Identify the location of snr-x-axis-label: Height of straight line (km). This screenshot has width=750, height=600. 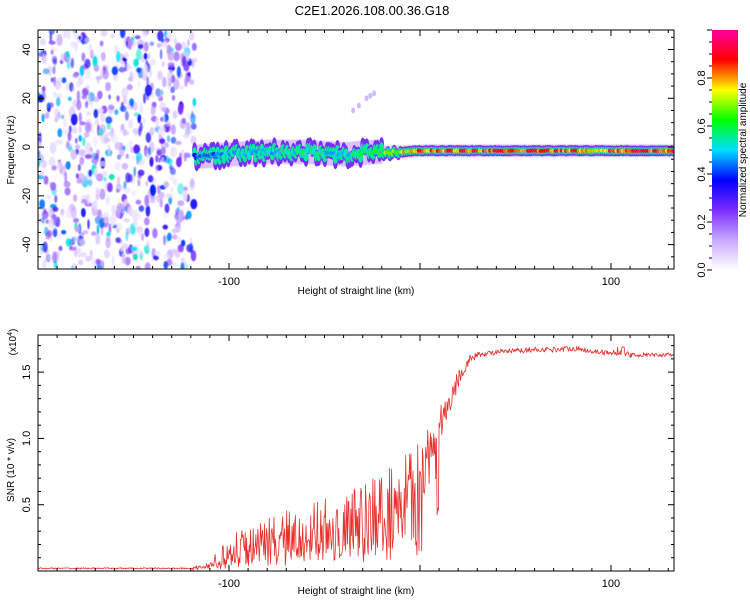
(356, 591).